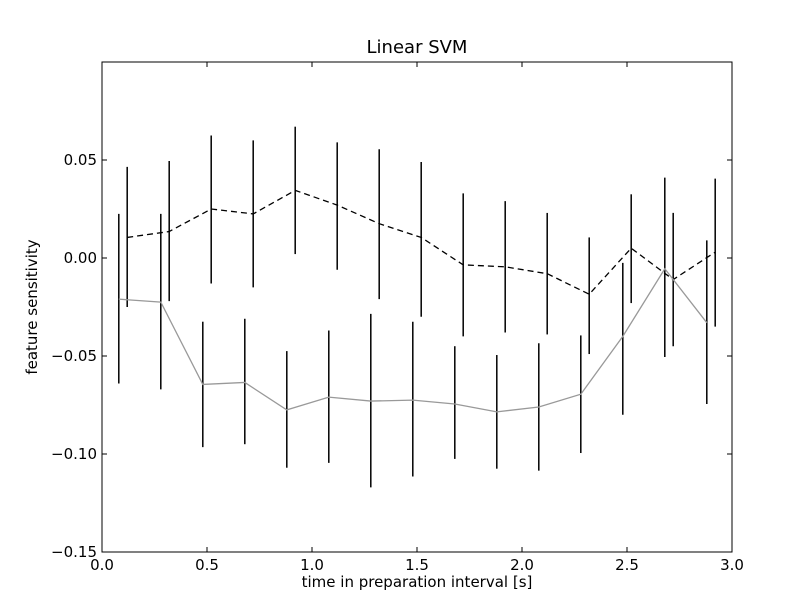 This screenshot has width=812, height=612. Describe the element at coordinates (417, 582) in the screenshot. I see `x-axis-label: time in preparation interval [s]` at that location.